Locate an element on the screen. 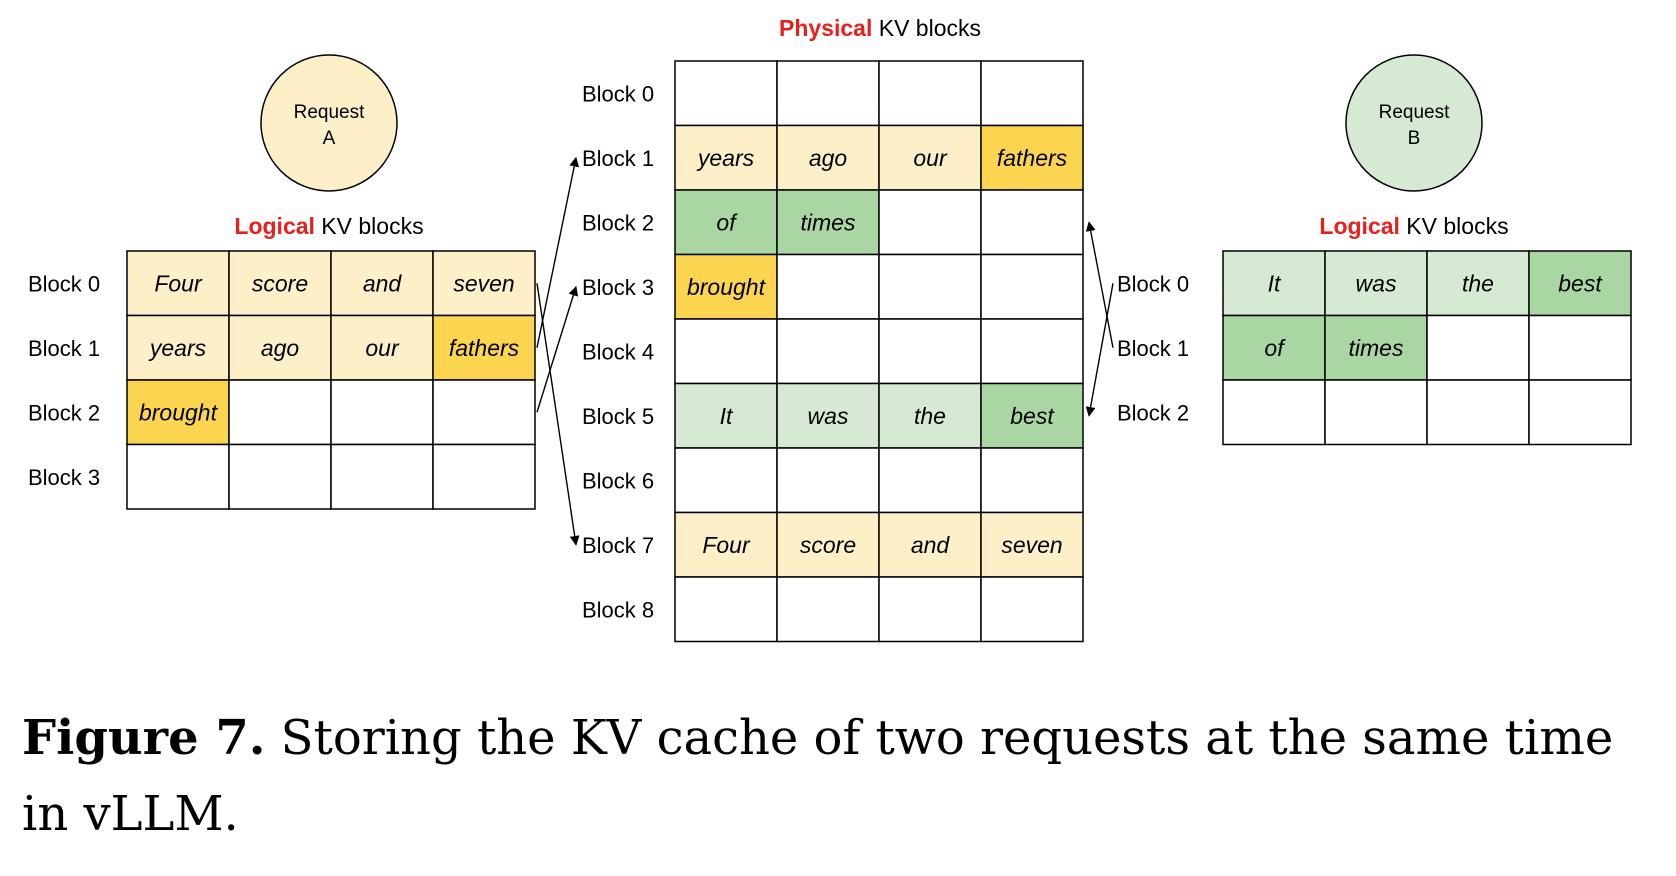 The image size is (1676, 876). request-a-token: brought is located at coordinates (179, 412).